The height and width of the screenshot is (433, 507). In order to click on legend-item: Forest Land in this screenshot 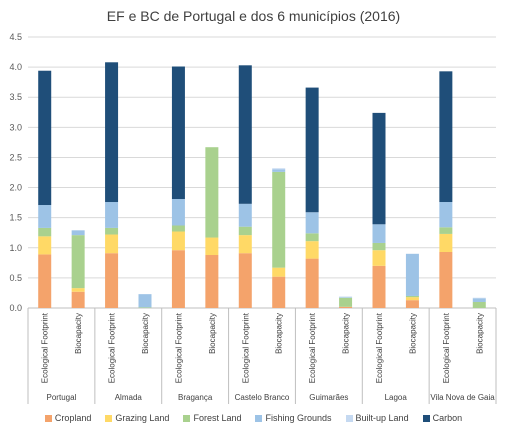, I will do `click(212, 418)`.